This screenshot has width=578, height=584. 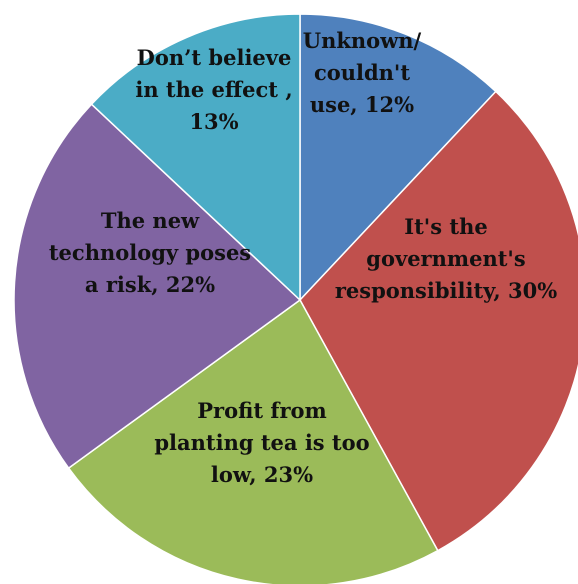 I want to click on slice-label-line: 13%, so click(x=213, y=121).